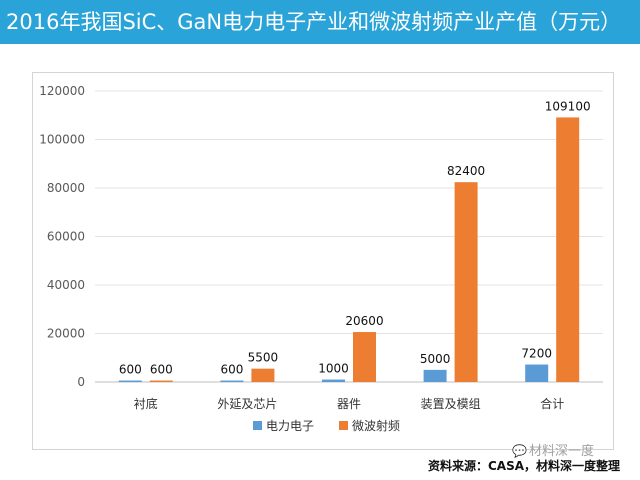 The height and width of the screenshot is (480, 640). What do you see at coordinates (536, 354) in the screenshot?
I see `data-label: 7200` at bounding box center [536, 354].